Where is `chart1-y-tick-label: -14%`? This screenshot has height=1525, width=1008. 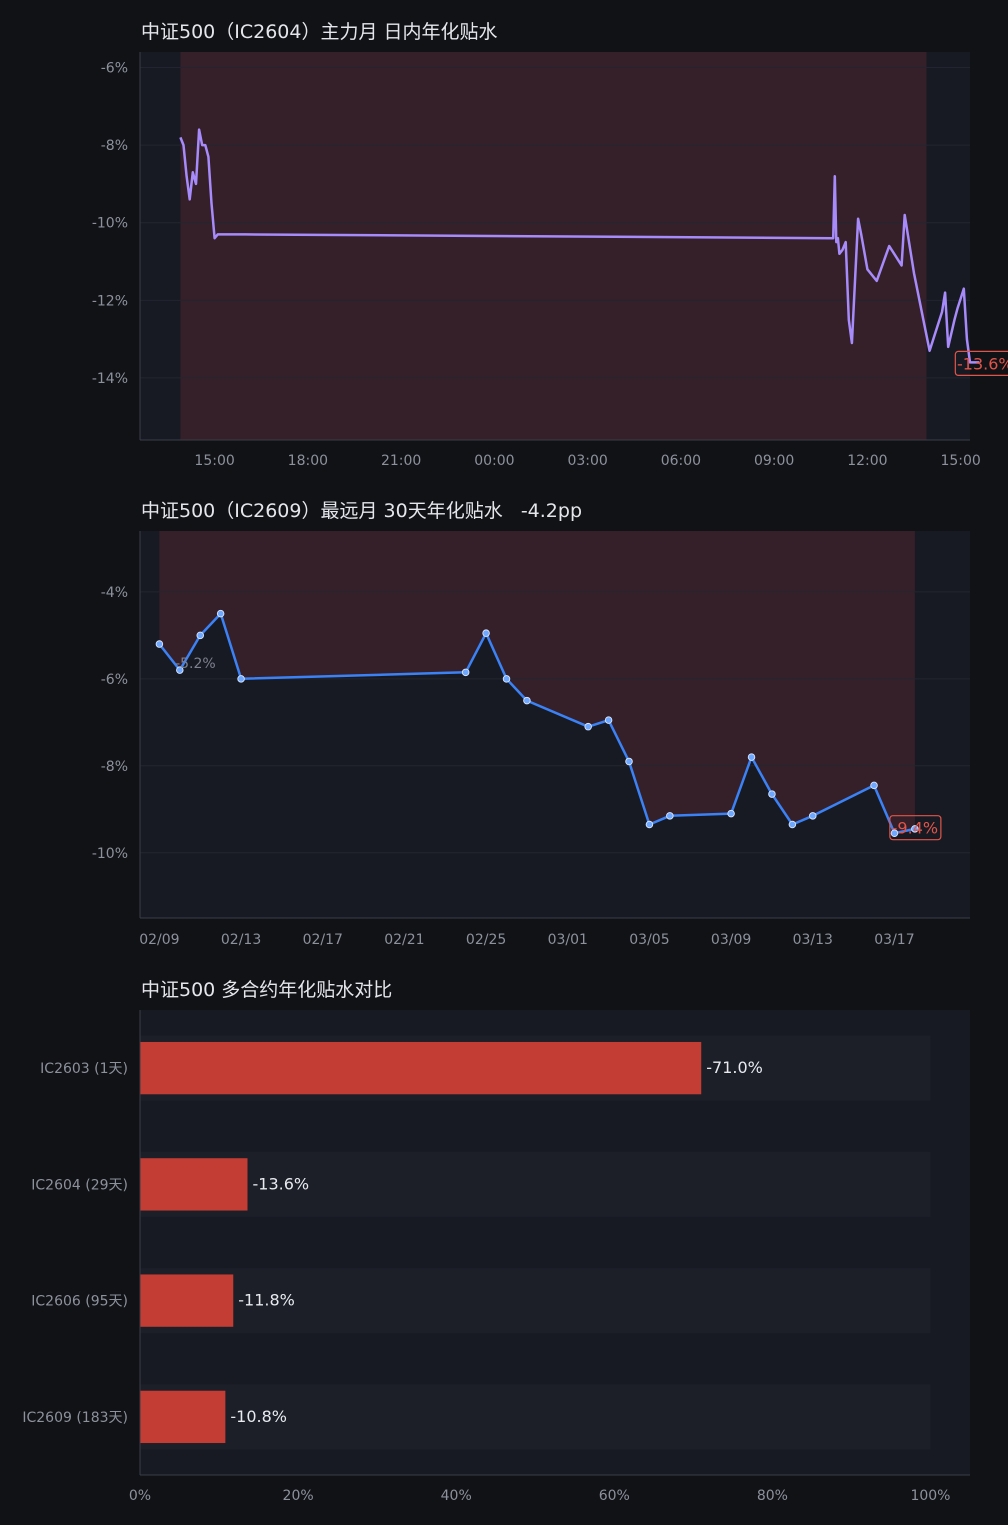 chart1-y-tick-label: -14% is located at coordinates (110, 379).